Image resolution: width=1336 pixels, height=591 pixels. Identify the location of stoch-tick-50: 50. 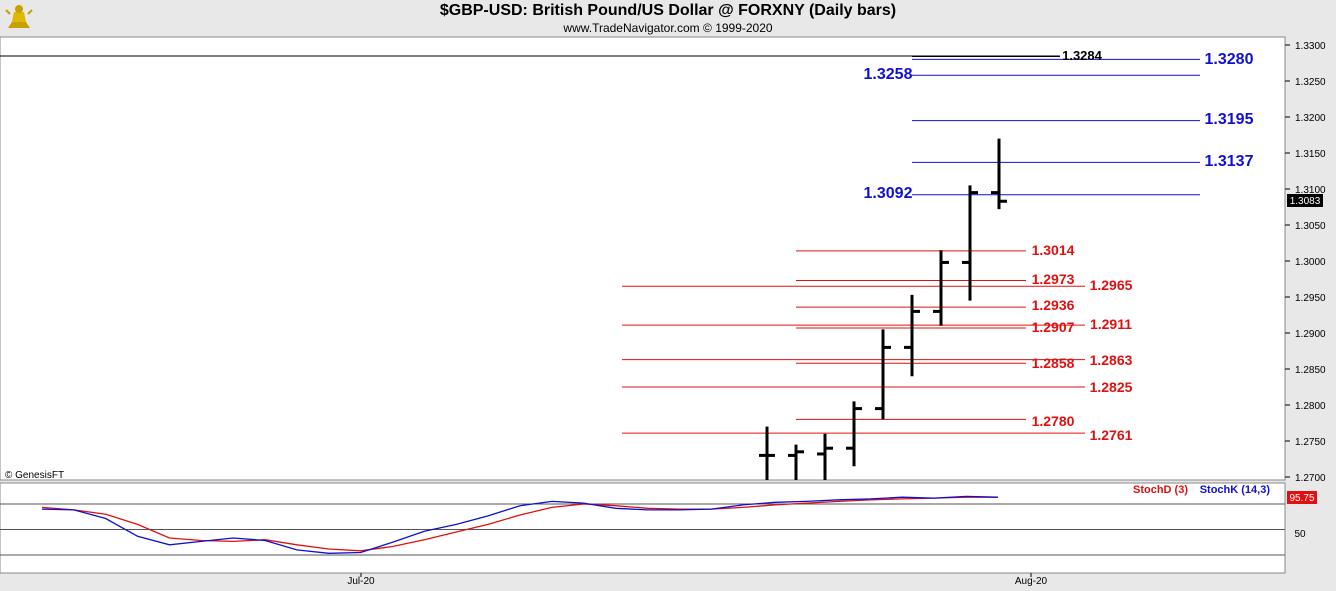
(1300, 534).